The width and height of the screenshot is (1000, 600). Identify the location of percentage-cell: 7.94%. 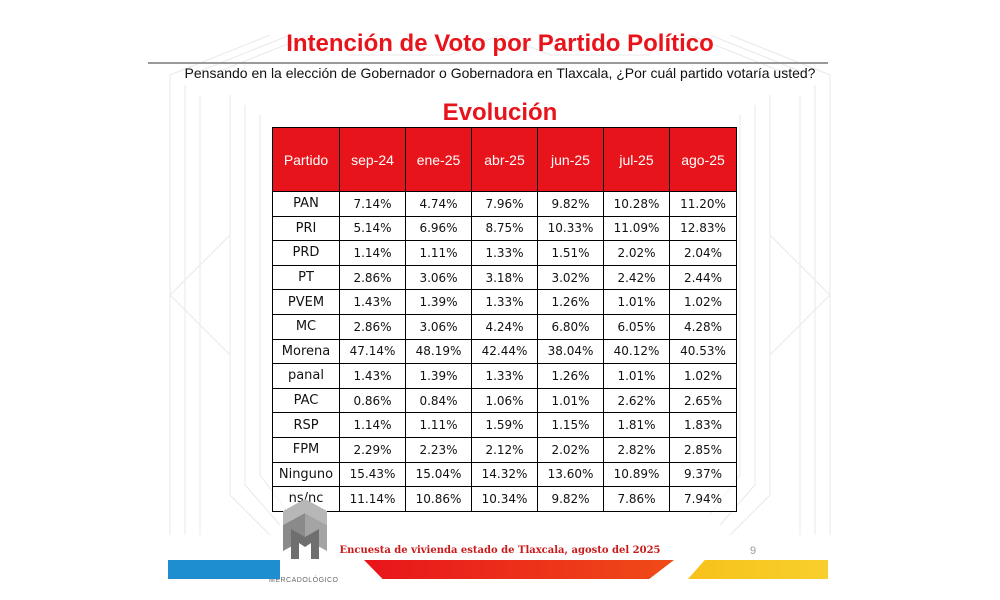
(703, 499).